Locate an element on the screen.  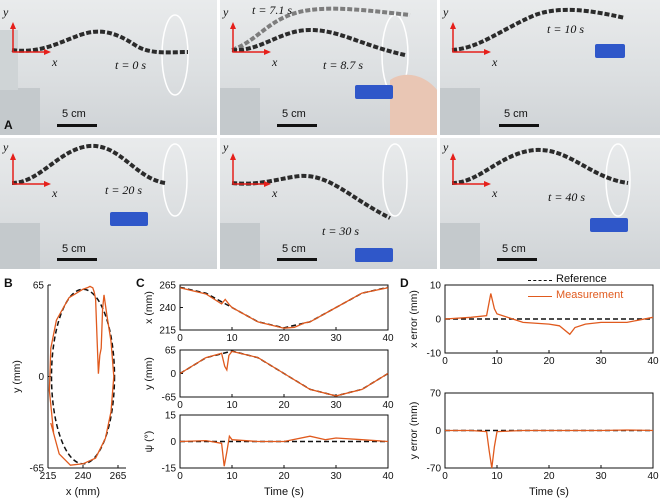
photo-frame-t20: y x t = 20 s 5 cm is located at coordinates (108, 203).